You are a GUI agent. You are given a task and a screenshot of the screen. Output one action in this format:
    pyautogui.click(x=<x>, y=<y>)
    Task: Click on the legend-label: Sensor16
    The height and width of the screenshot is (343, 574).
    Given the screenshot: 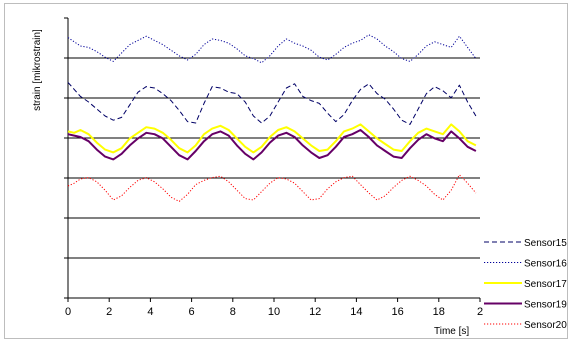 What is the action you would take?
    pyautogui.click(x=545, y=264)
    